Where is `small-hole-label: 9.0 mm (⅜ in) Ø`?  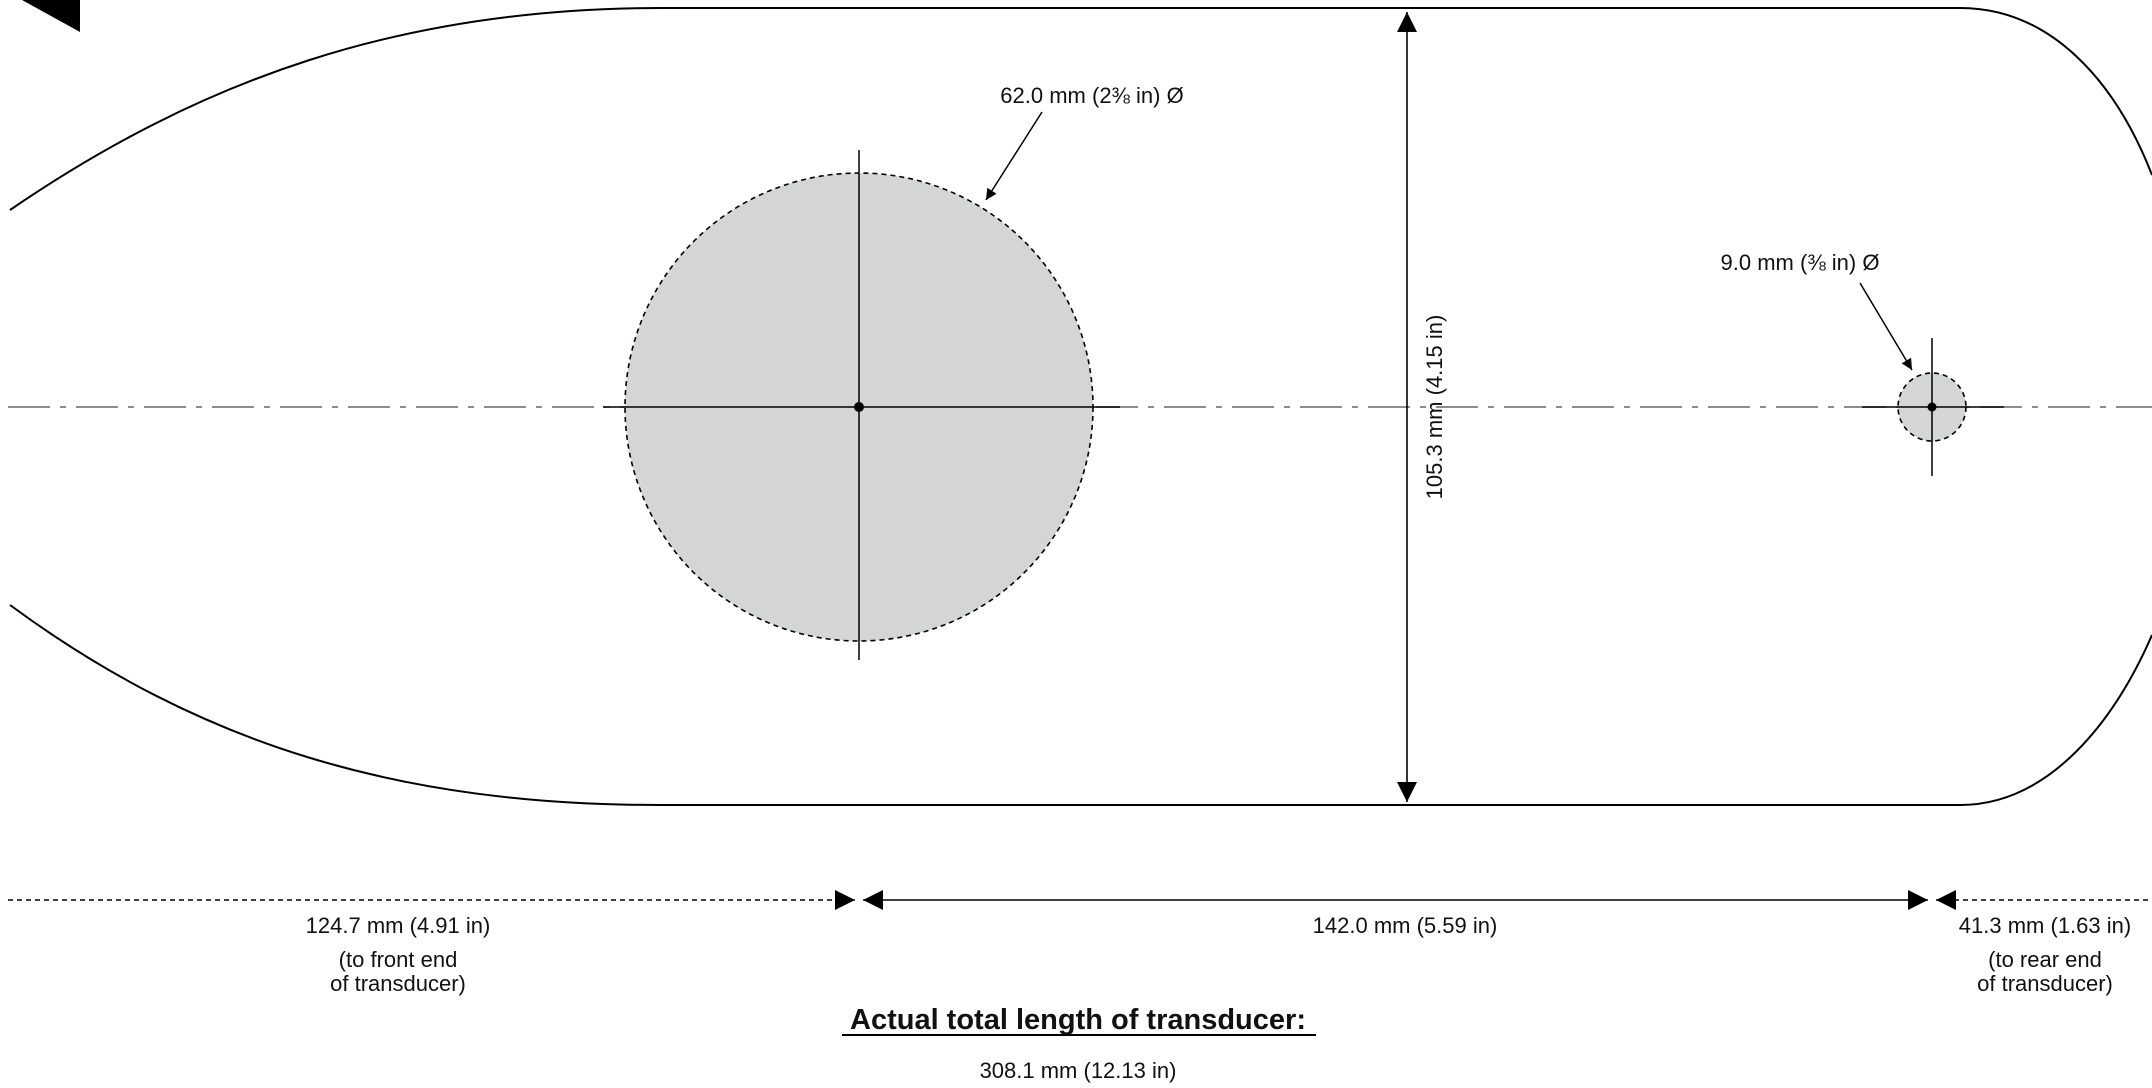
small-hole-label: 9.0 mm (⅜ in) Ø is located at coordinates (1800, 262).